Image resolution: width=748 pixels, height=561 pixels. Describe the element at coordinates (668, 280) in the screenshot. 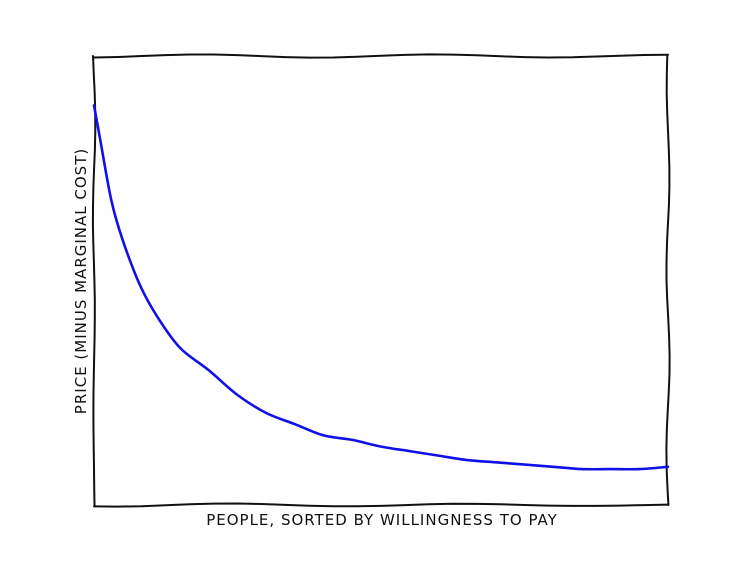

I see `frame-right` at that location.